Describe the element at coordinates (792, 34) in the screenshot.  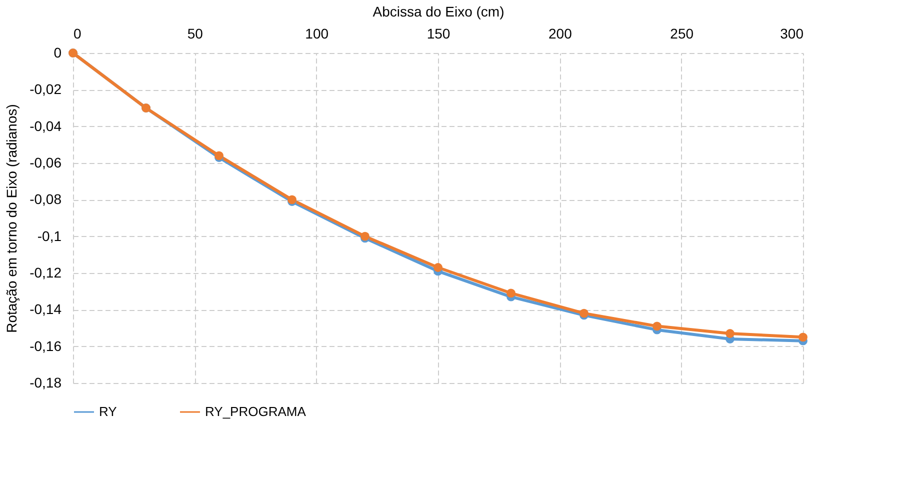
I see `x-tick-label: 300` at that location.